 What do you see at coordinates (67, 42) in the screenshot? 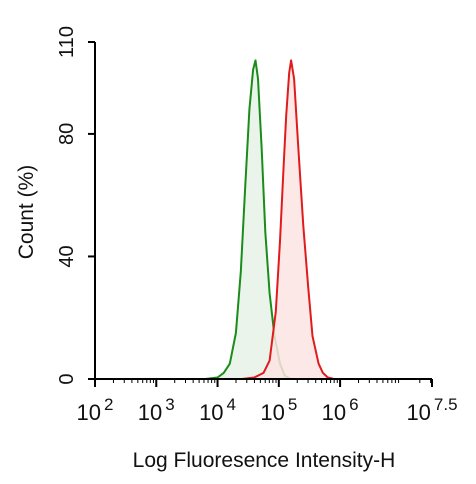
I see `y-tick-label: 110` at bounding box center [67, 42].